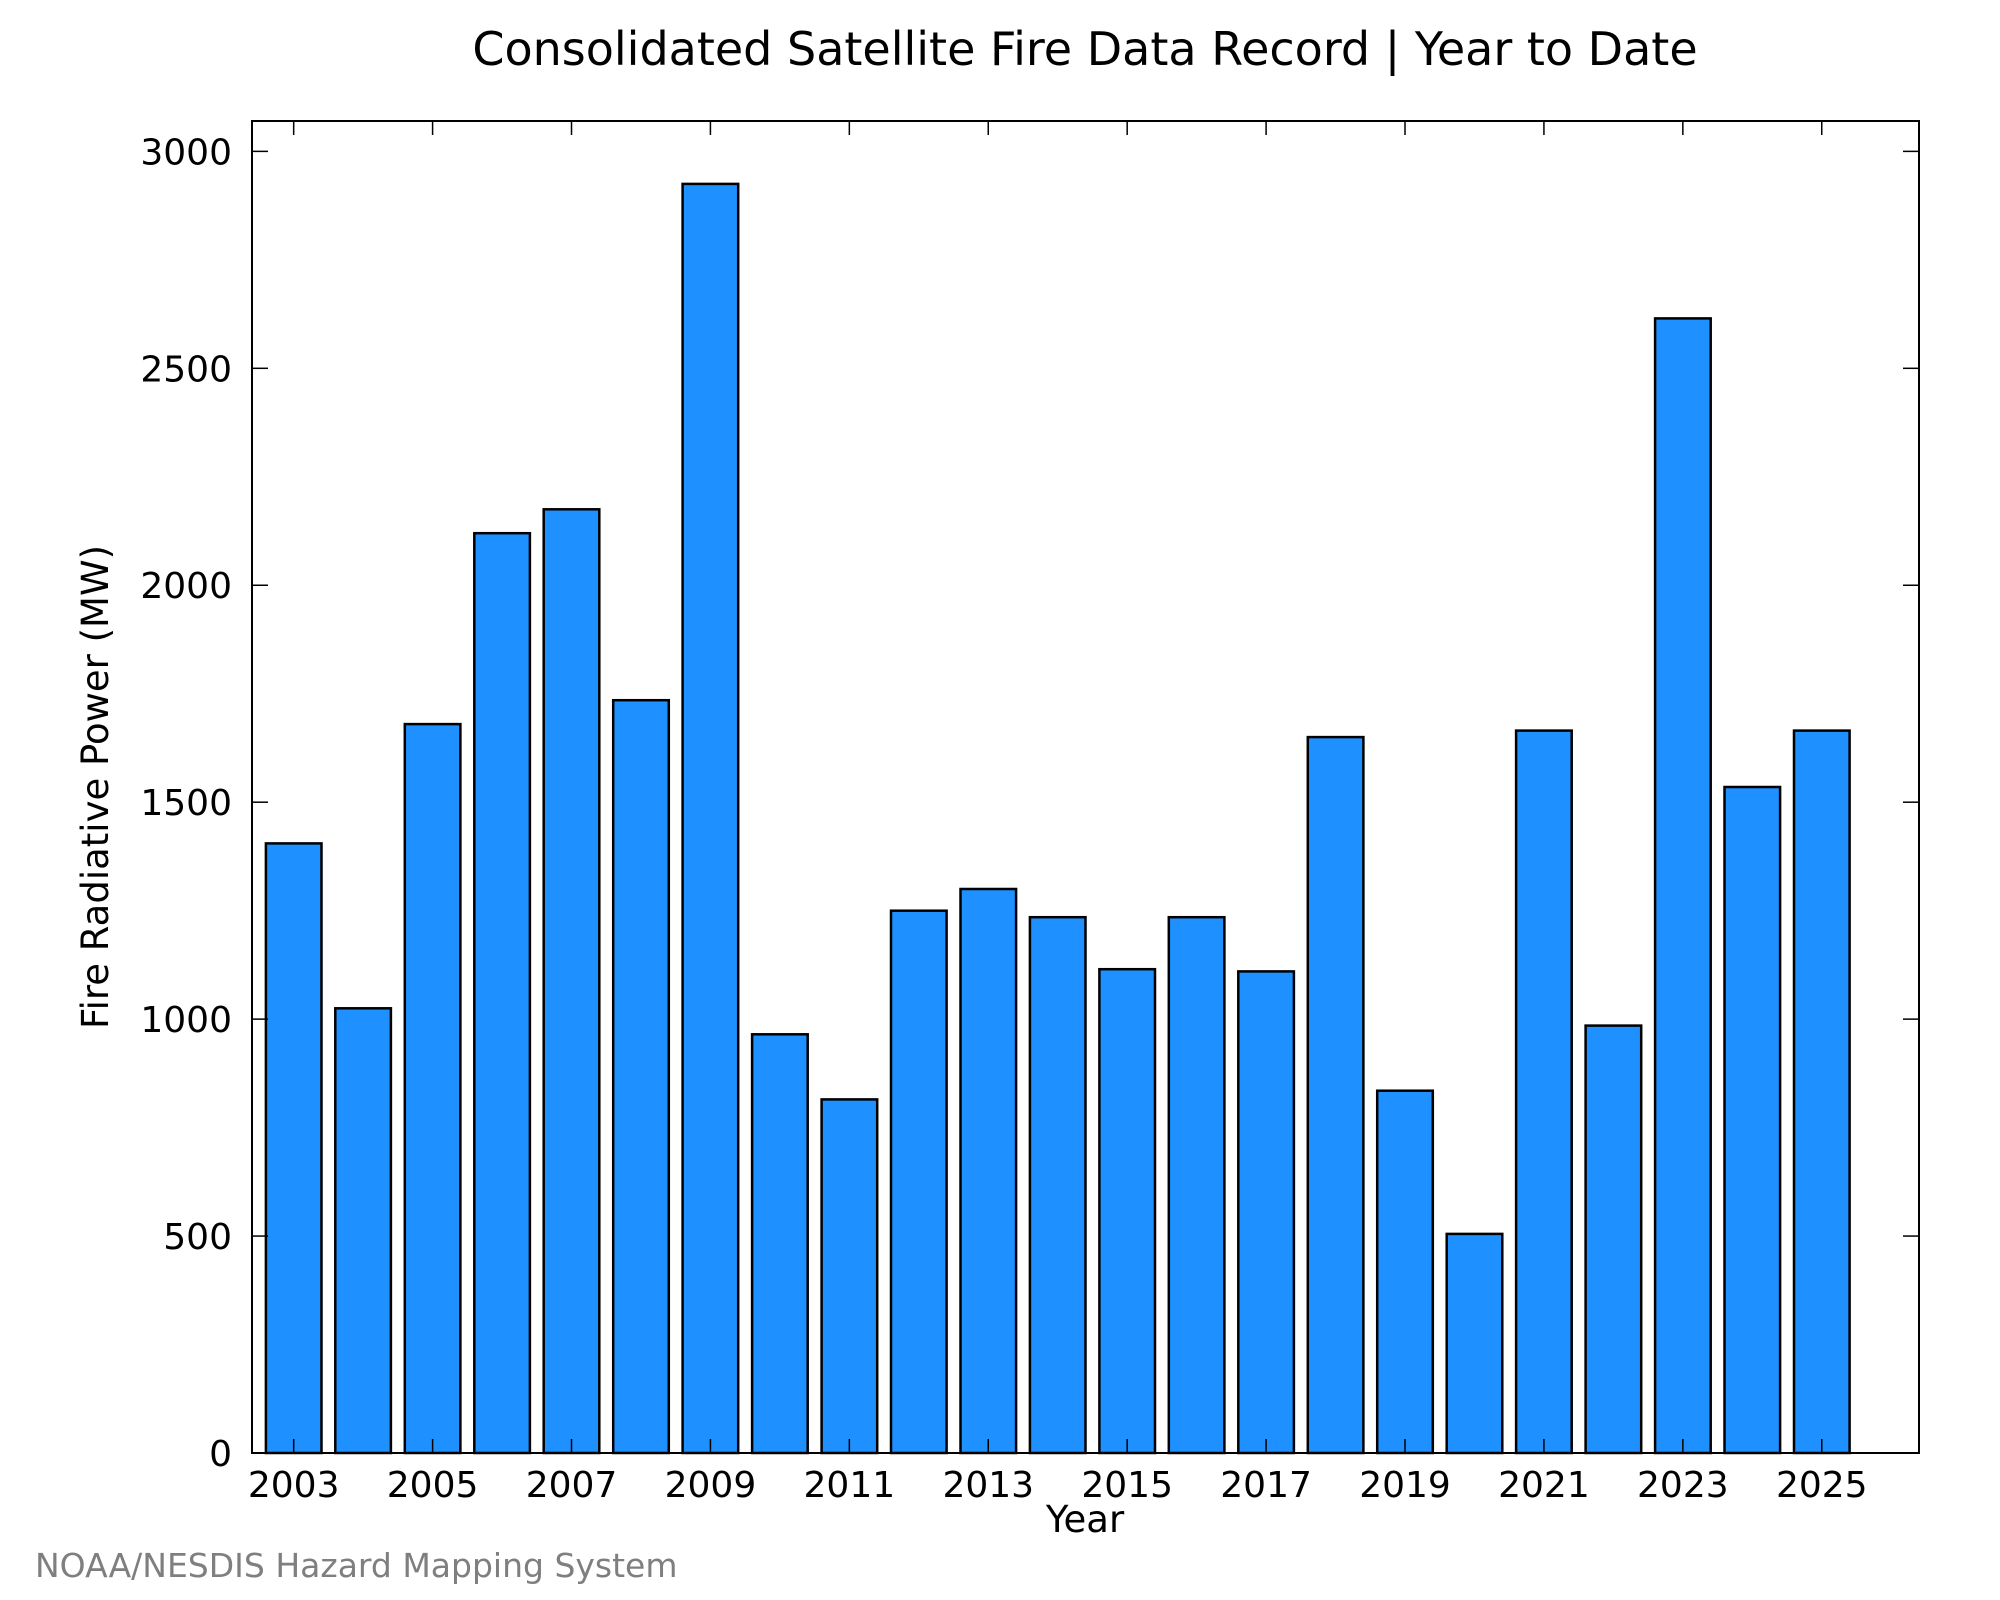 This screenshot has width=2000, height=1600. I want to click on y-axis-label: Fire Radiative Power (MW), so click(95, 787).